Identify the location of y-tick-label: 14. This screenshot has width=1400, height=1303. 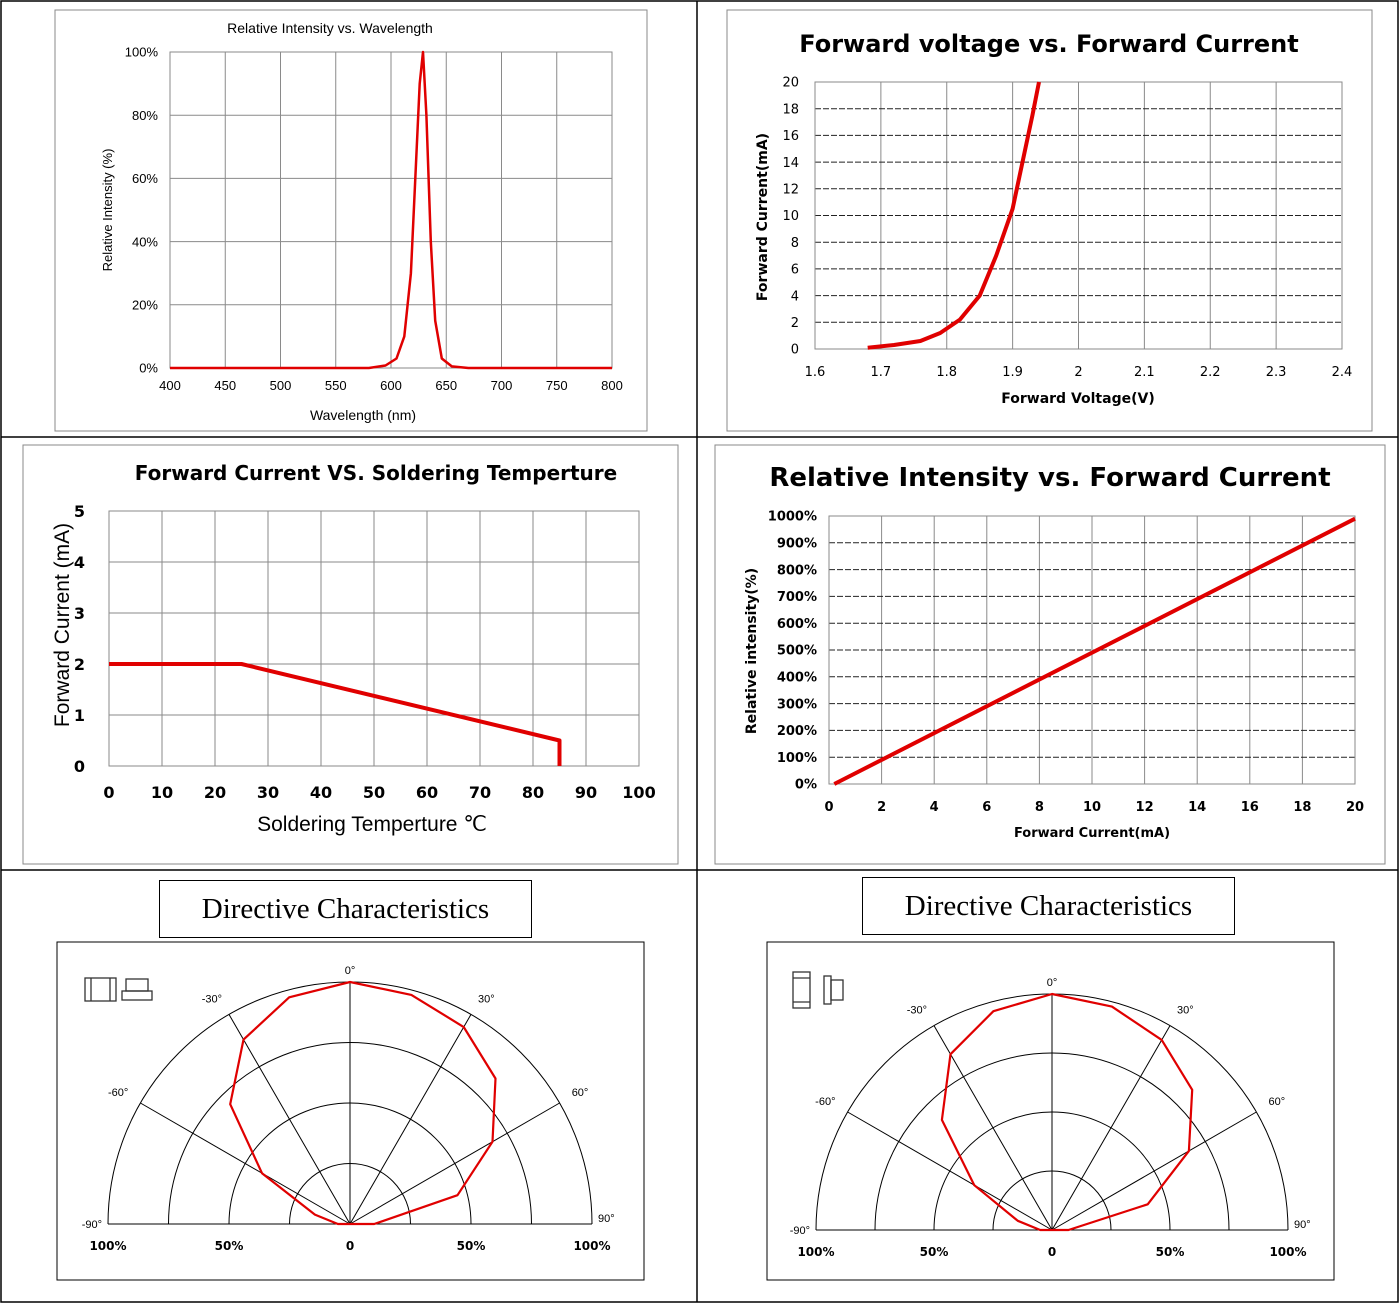
(790, 163).